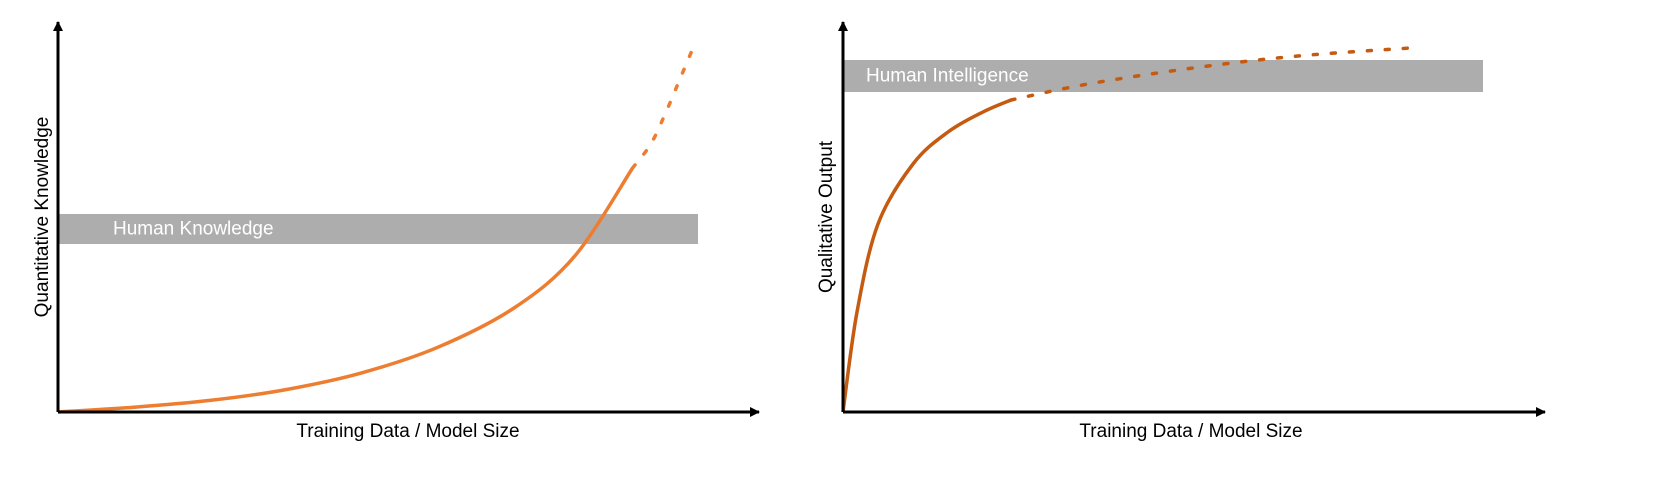 The image size is (1661, 498). What do you see at coordinates (42, 217) in the screenshot?
I see `left-y-axis-title: Quantitative Knowledge` at bounding box center [42, 217].